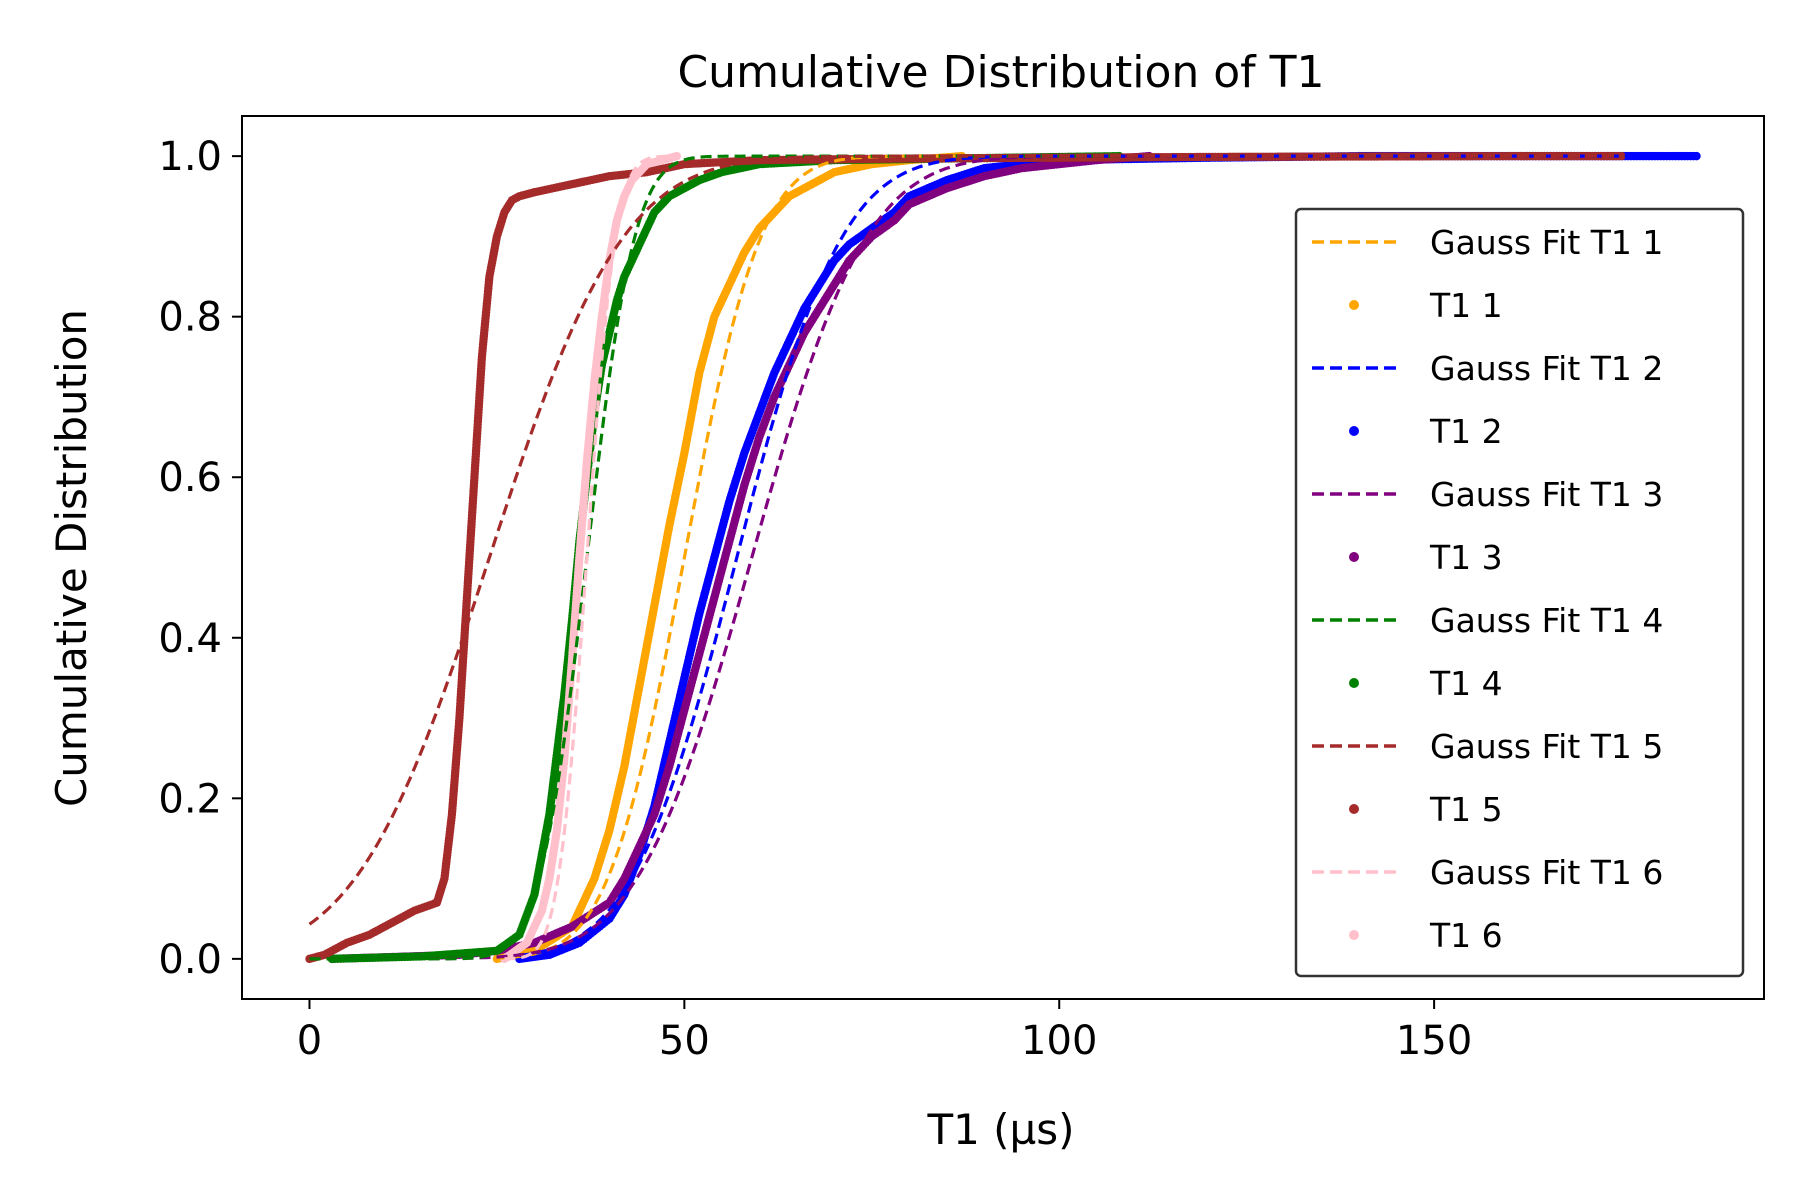  Describe the element at coordinates (1466, 809) in the screenshot. I see `legend-point-label: T1 5` at that location.